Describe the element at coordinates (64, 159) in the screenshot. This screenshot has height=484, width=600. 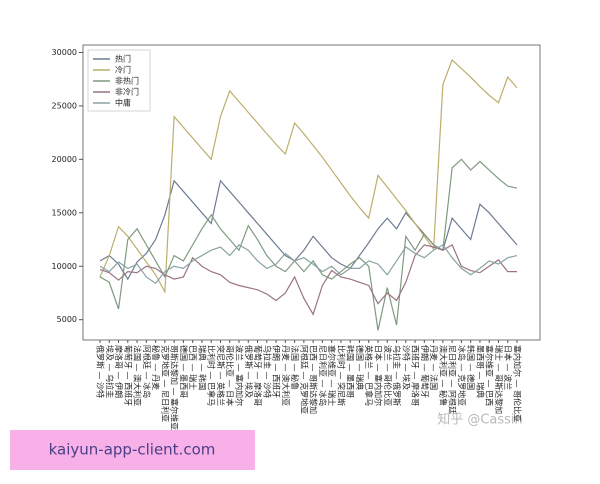
I see `y-tick-label: 20000` at that location.